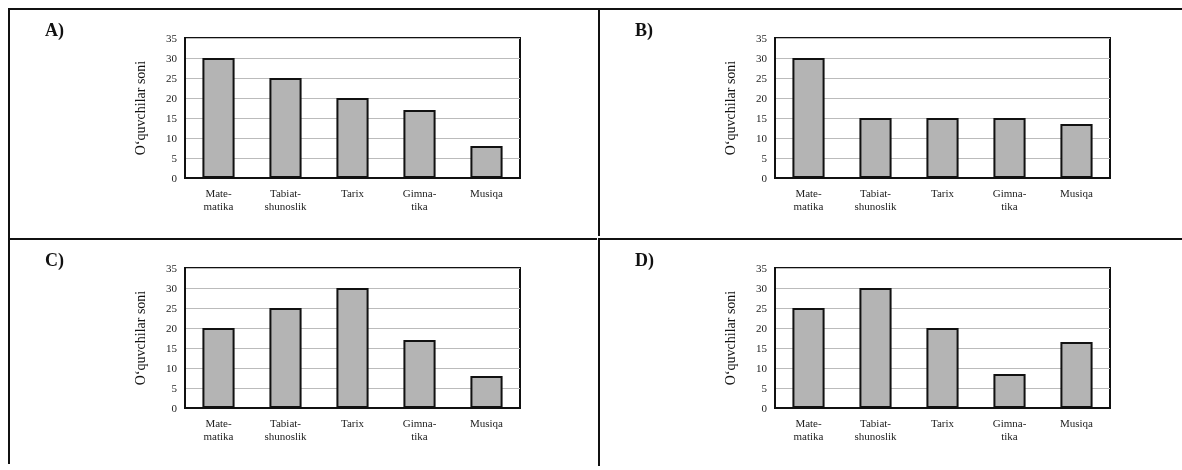 This screenshot has width=1182, height=470. Describe the element at coordinates (54, 30) in the screenshot. I see `chart-title: A)` at that location.